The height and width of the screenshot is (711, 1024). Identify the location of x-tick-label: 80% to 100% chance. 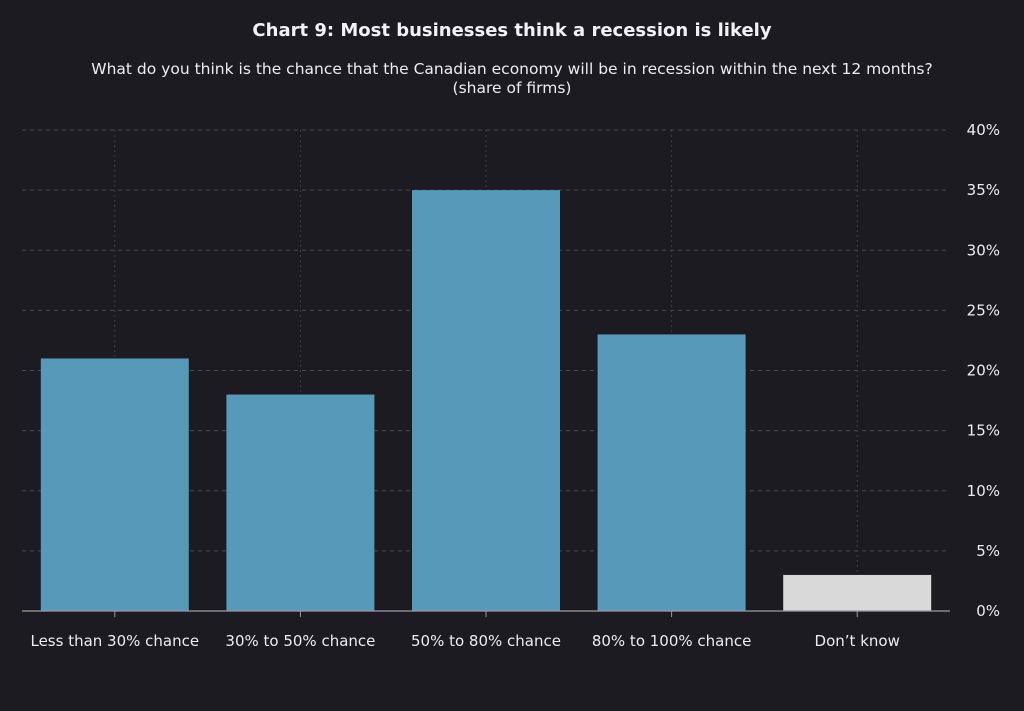
(672, 641).